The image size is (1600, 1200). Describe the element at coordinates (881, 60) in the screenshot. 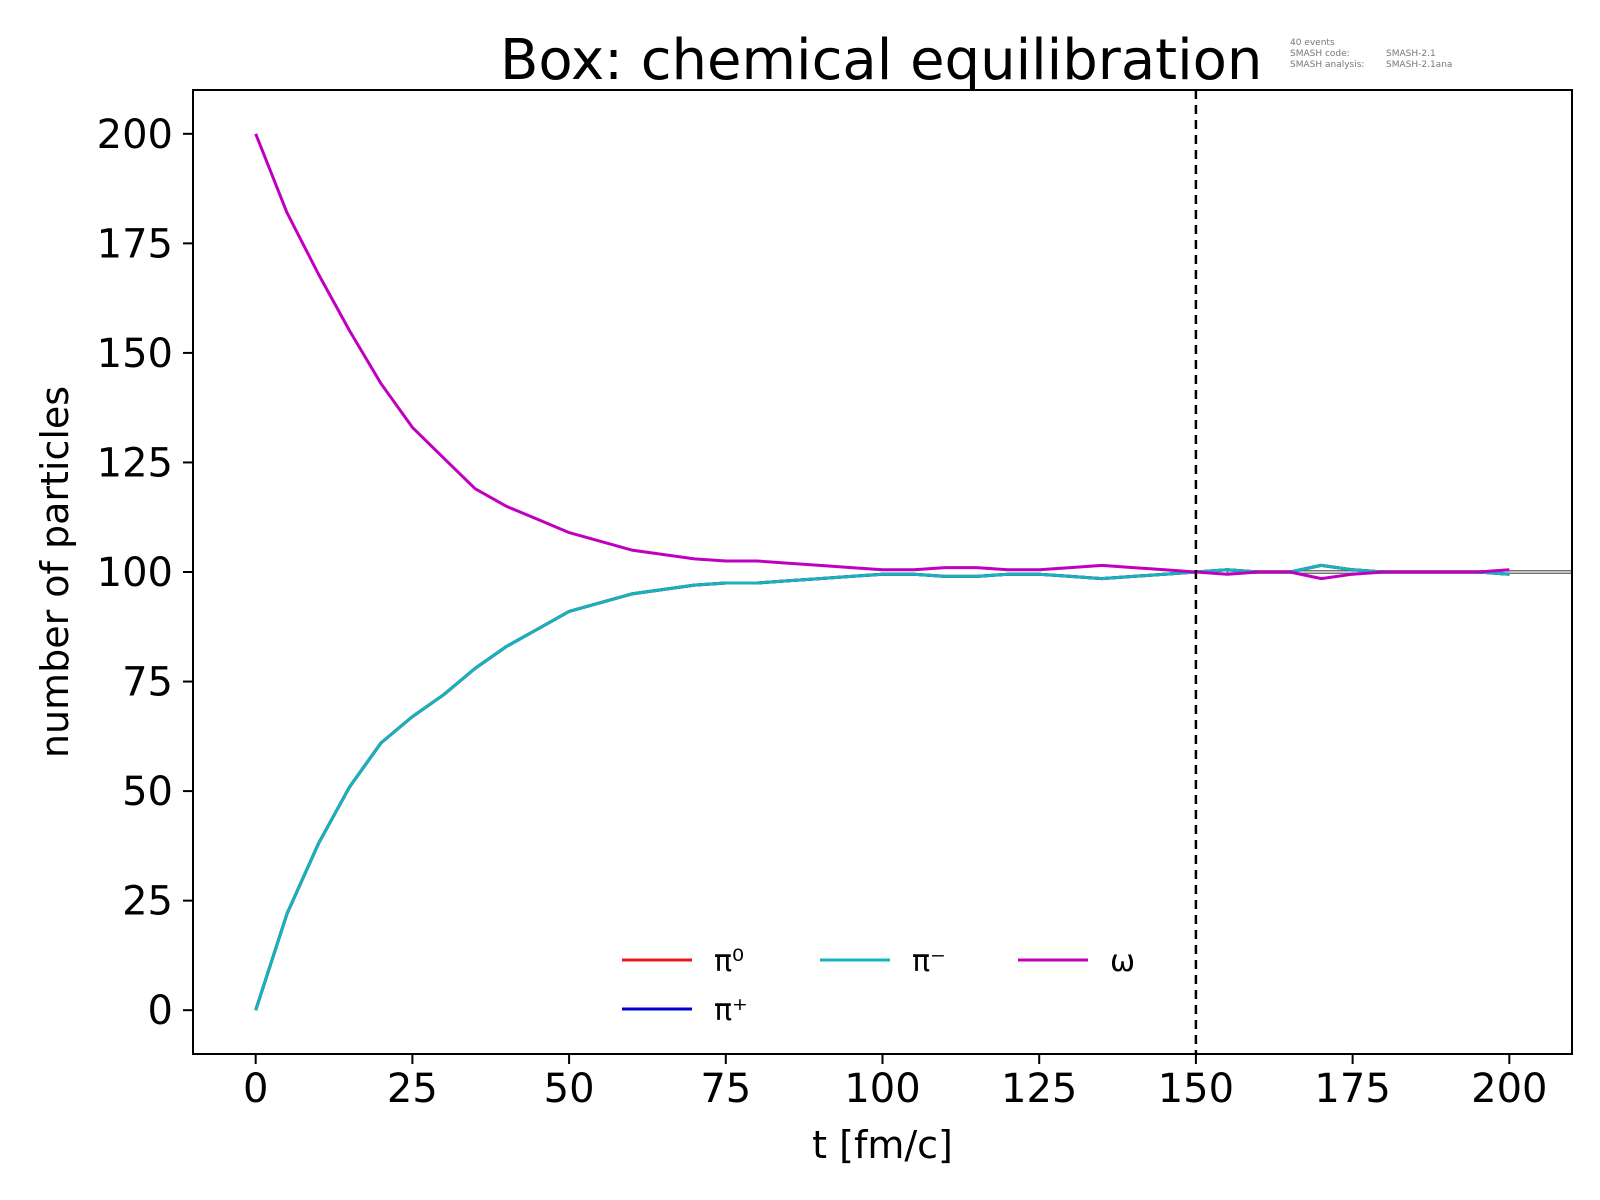

I see `chart-title: Box: chemical equilibration` at that location.